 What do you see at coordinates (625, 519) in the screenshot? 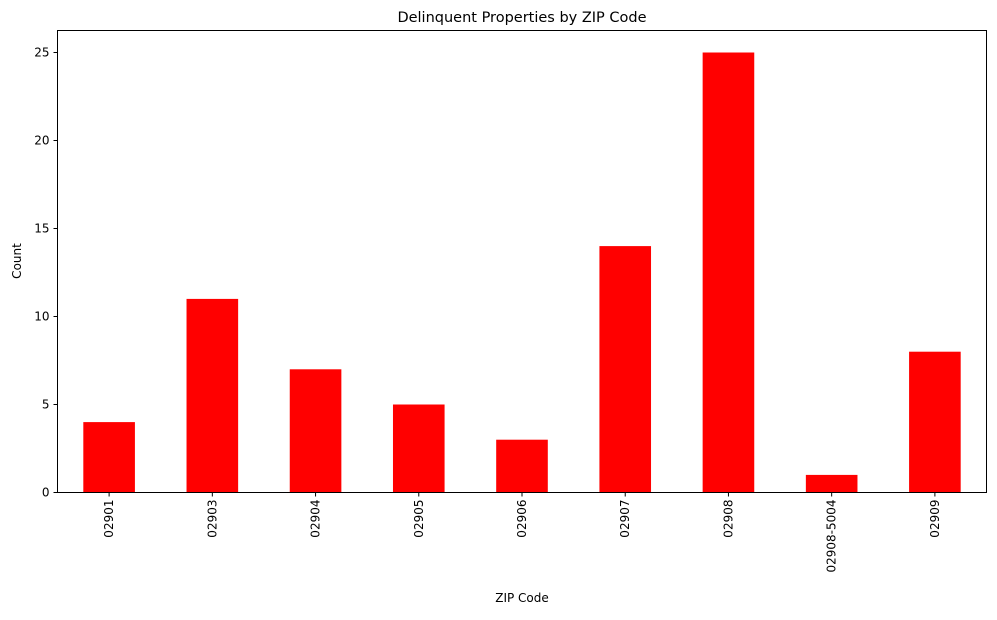
I see `x-tick-label: 02907` at bounding box center [625, 519].